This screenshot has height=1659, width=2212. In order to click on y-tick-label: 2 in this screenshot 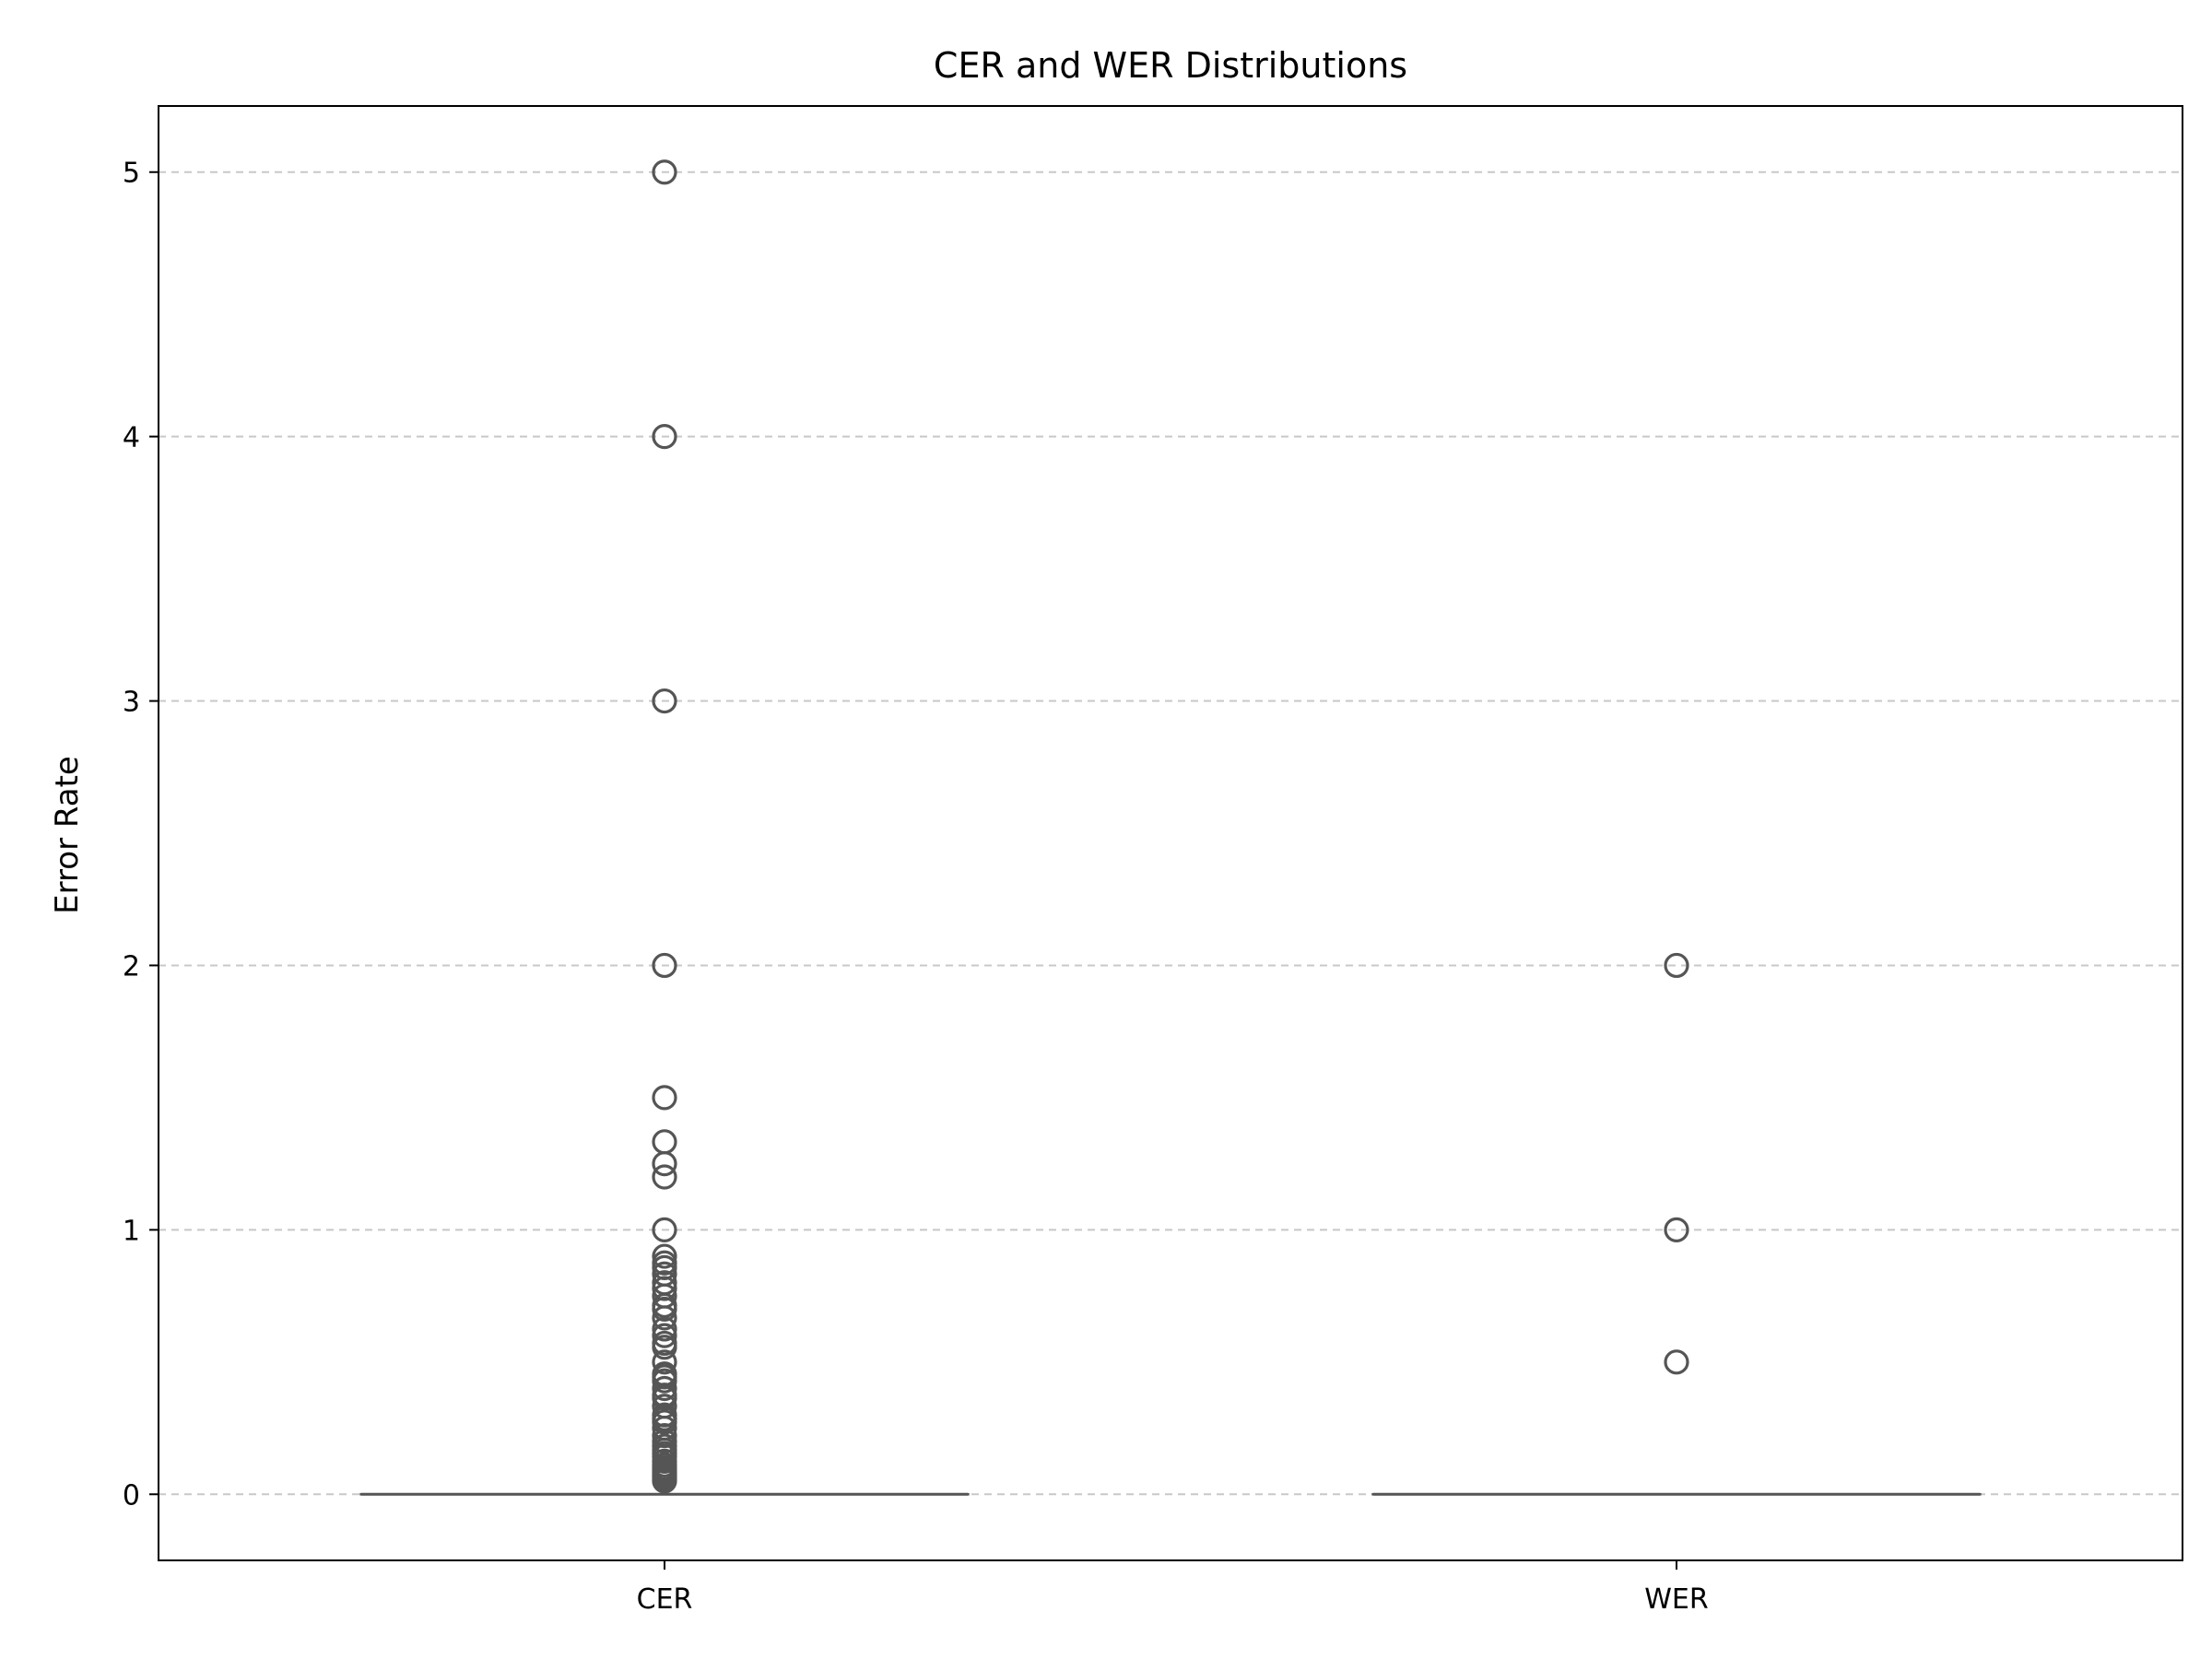, I will do `click(131, 966)`.